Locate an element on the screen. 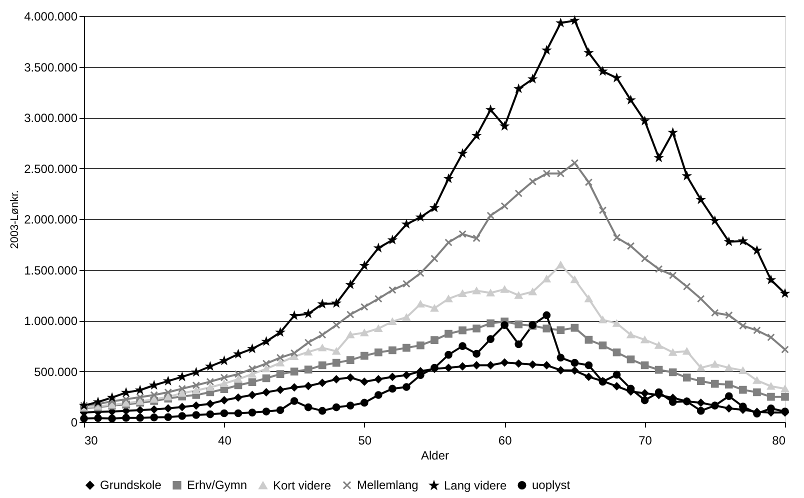 The width and height of the screenshot is (804, 498). legend-label: Lang videre is located at coordinates (476, 485).